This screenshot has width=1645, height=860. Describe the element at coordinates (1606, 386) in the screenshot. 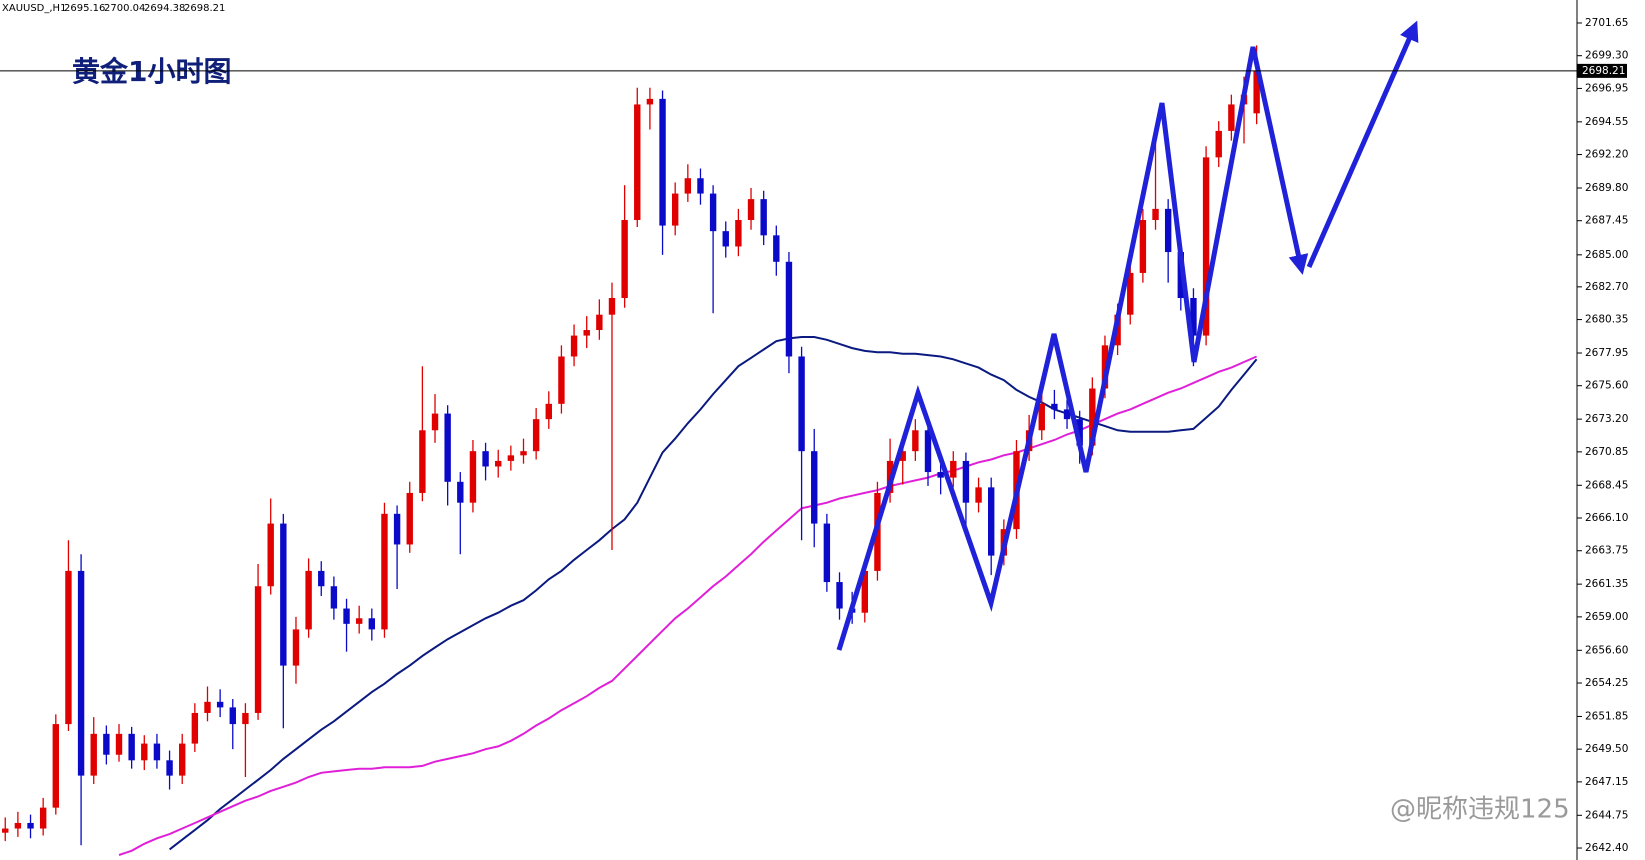

I see `y-tick-label: 2675.60` at that location.